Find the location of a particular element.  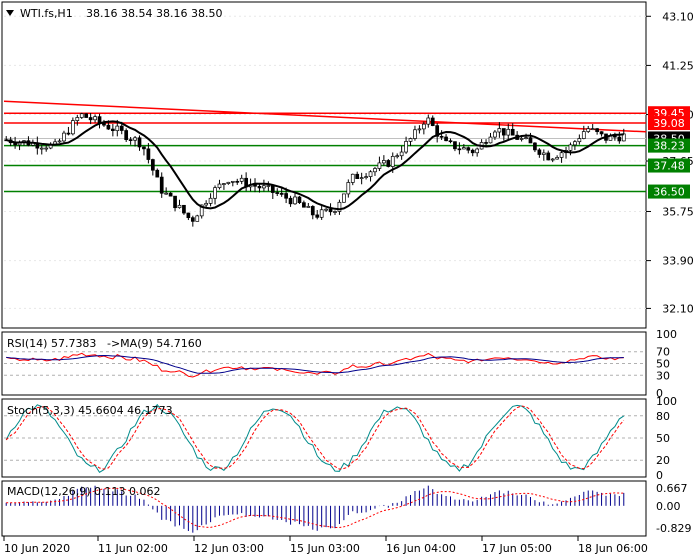

price-tag-label: 38.23 is located at coordinates (669, 146).